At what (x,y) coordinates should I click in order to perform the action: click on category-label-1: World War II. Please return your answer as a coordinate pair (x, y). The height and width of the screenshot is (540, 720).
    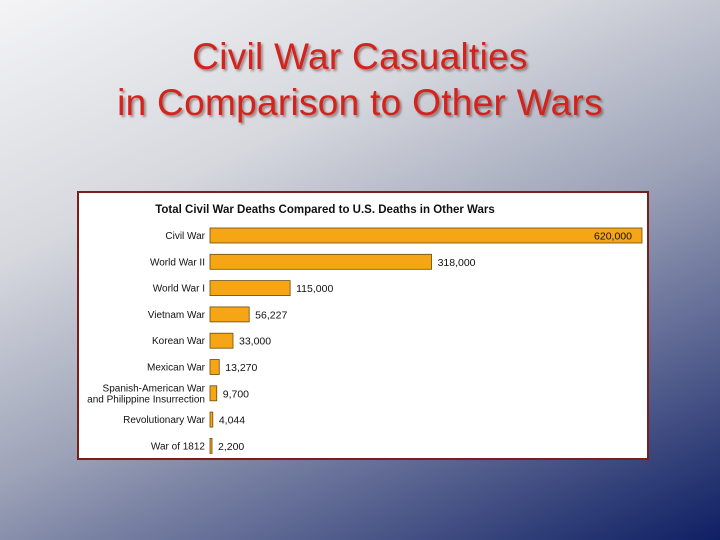
    Looking at the image, I should click on (177, 262).